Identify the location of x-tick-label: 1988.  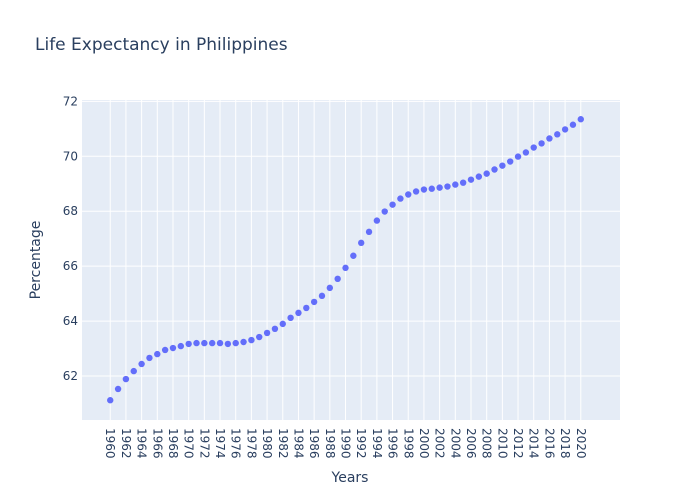
(330, 443).